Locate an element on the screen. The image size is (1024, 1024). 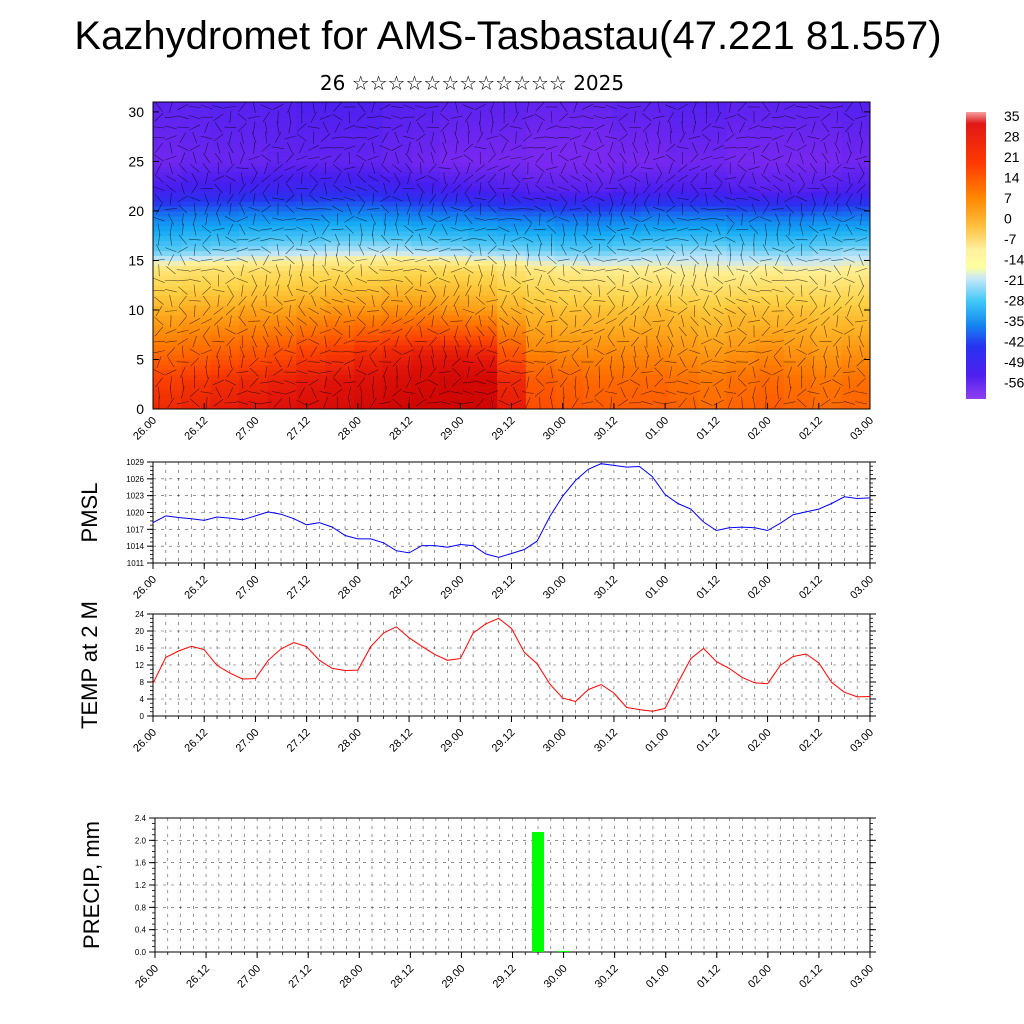
y-tick-label: 0.4 is located at coordinates (141, 930).